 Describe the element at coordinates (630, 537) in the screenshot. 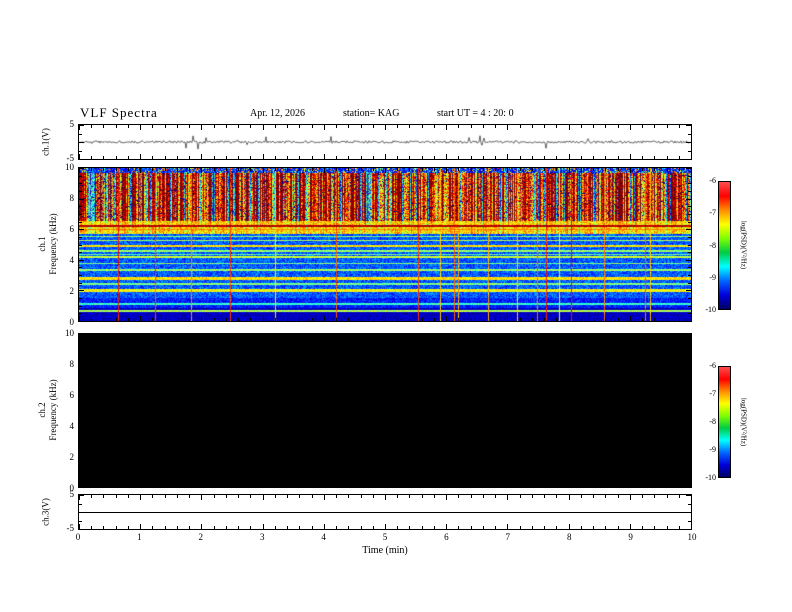

I see `time-tick-label: 9` at that location.